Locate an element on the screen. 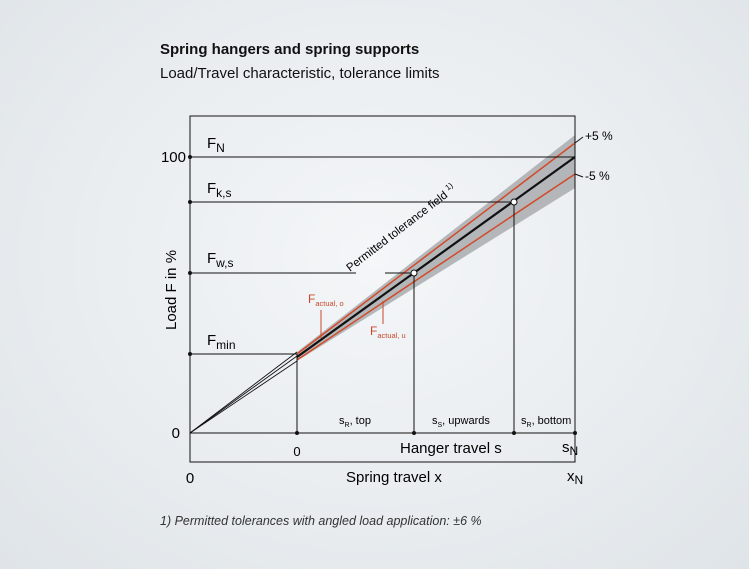  fmin-label: Fmin is located at coordinates (221, 342).